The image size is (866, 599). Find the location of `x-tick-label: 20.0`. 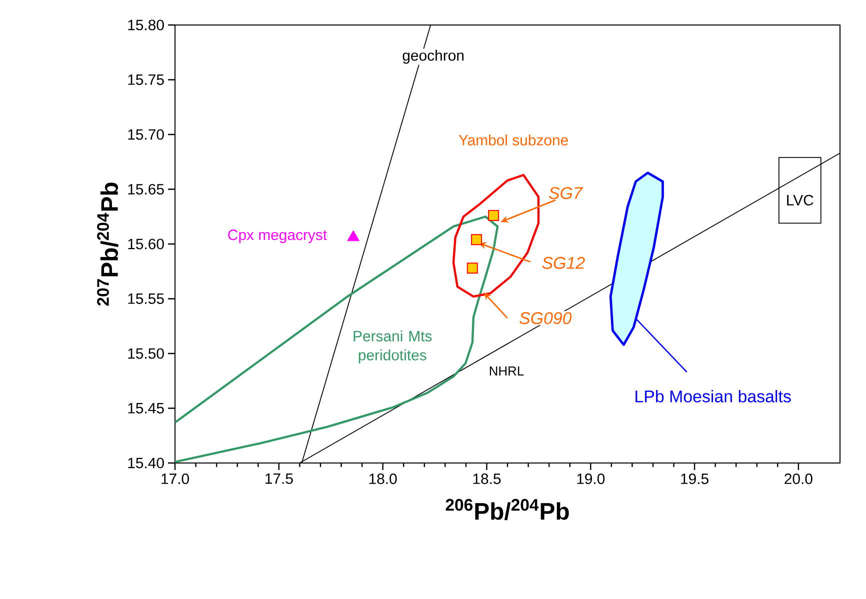

x-tick-label: 20.0 is located at coordinates (798, 478).